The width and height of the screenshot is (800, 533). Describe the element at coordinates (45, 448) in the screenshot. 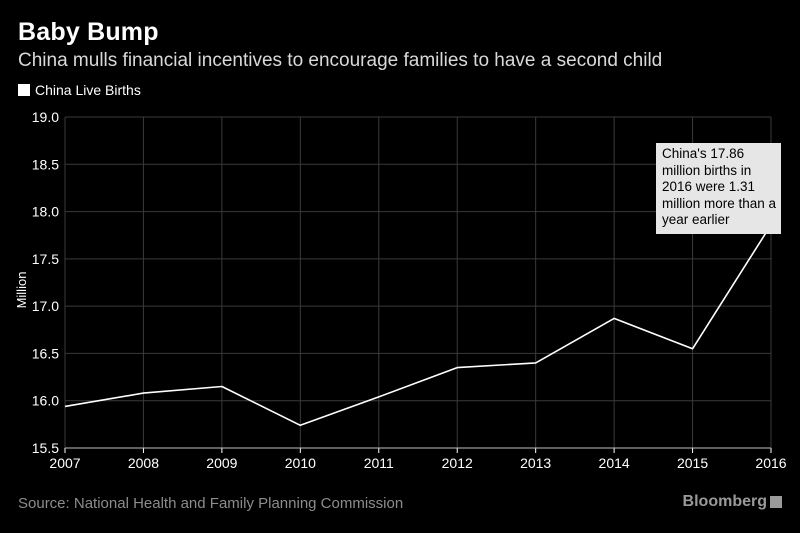

I see `y-tick-label: 15.5` at that location.